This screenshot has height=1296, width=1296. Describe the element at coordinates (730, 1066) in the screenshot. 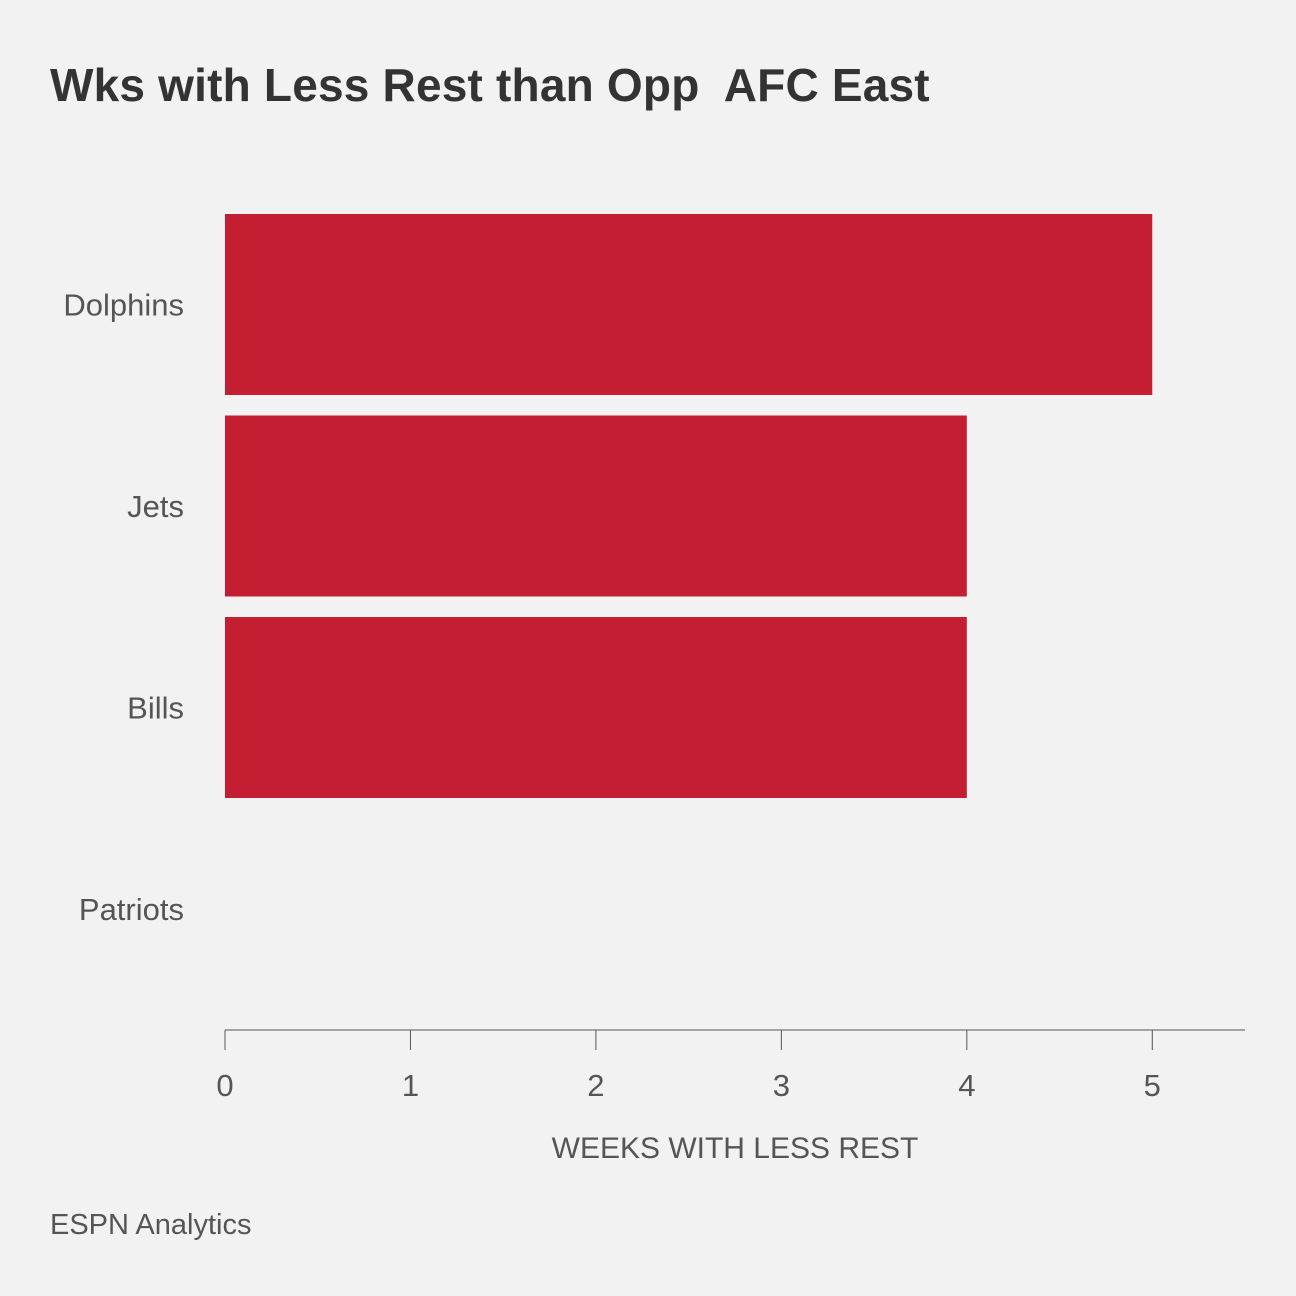

I see `x-axis: 0 1 2 3 4 5` at that location.